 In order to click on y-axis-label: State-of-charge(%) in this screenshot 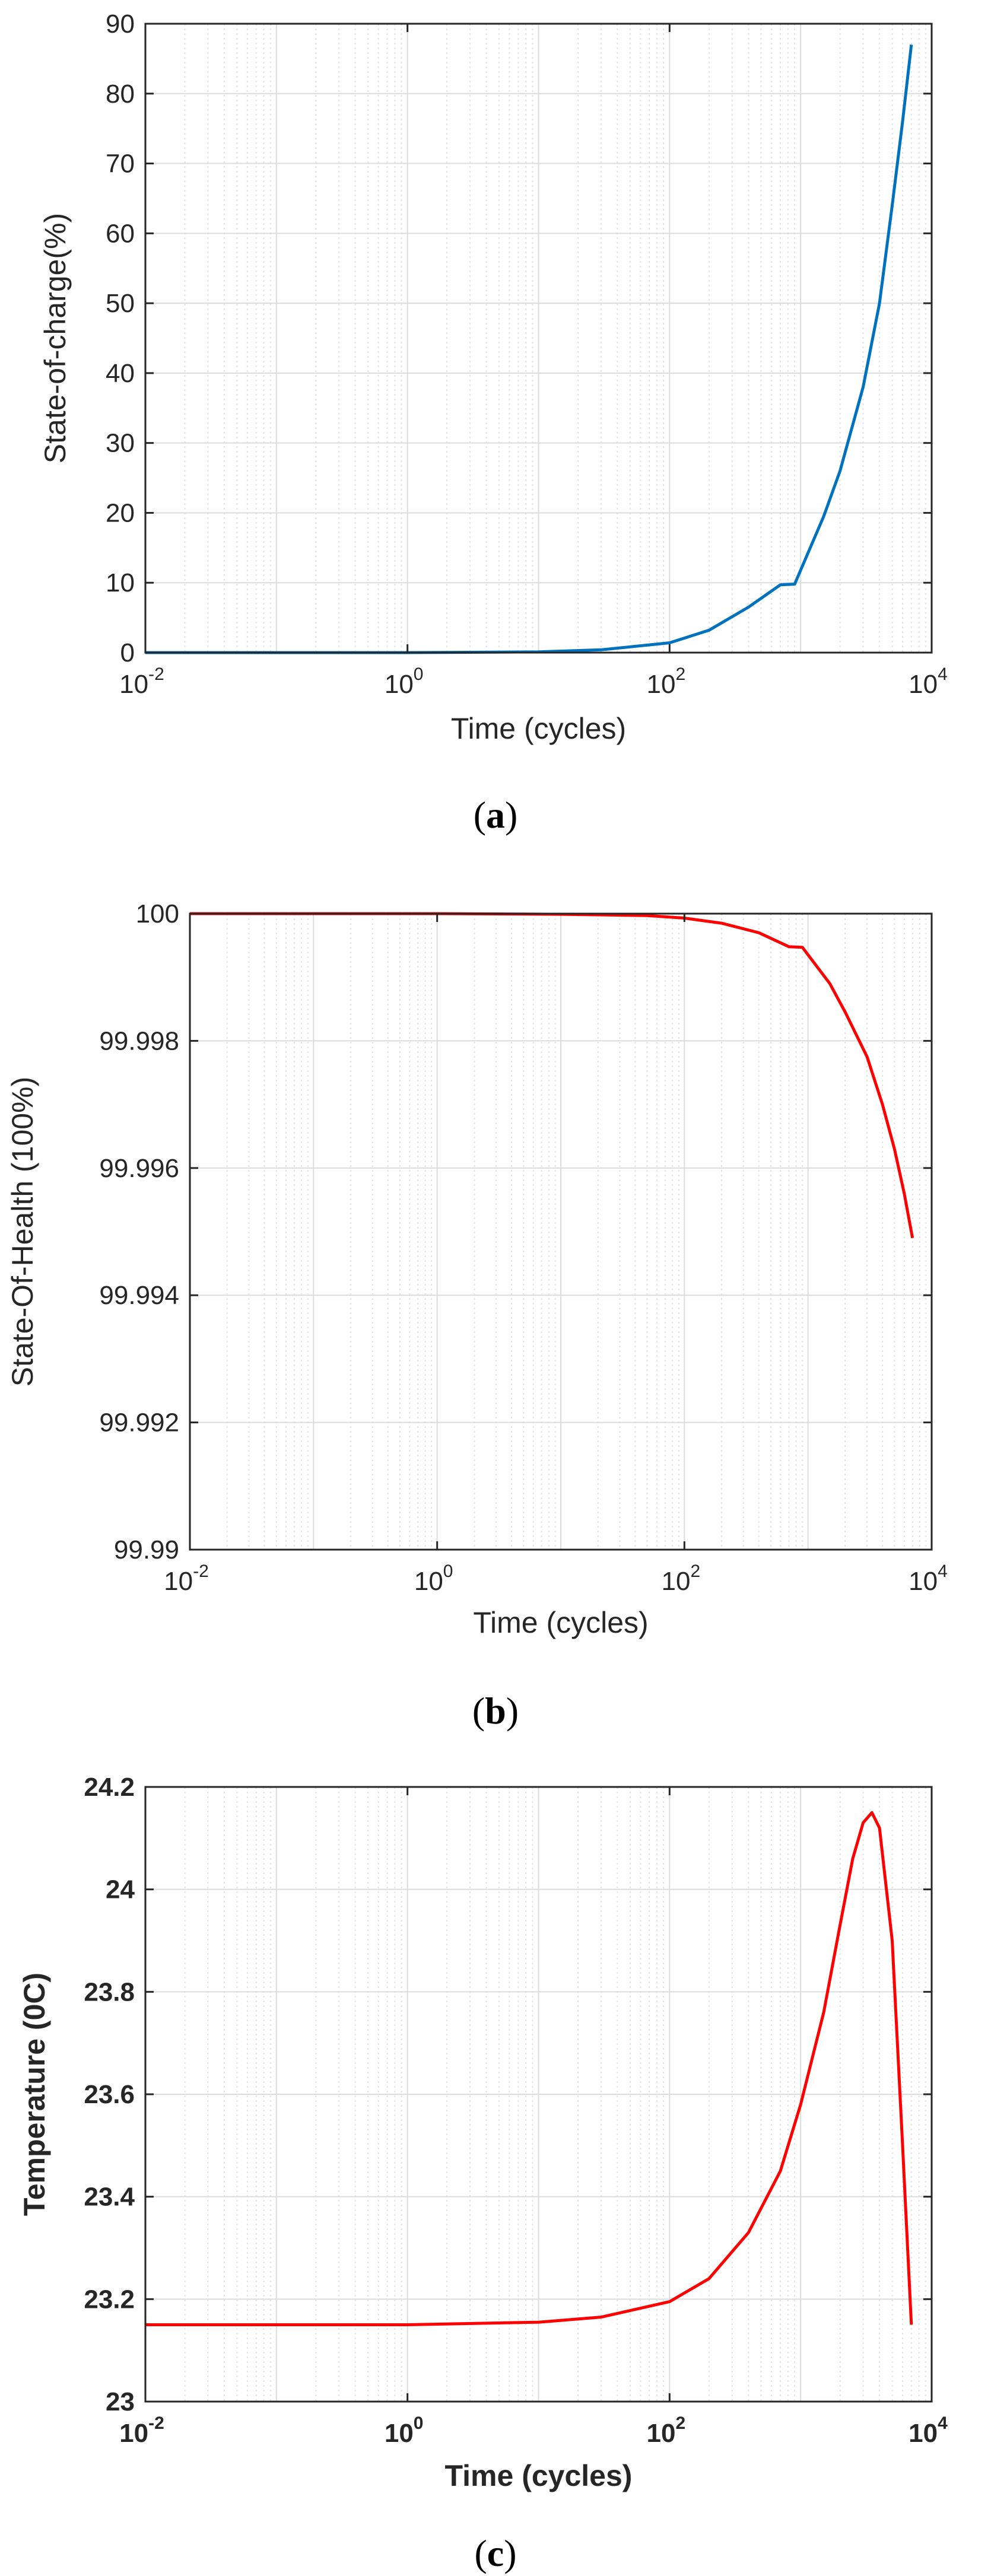, I will do `click(56, 338)`.